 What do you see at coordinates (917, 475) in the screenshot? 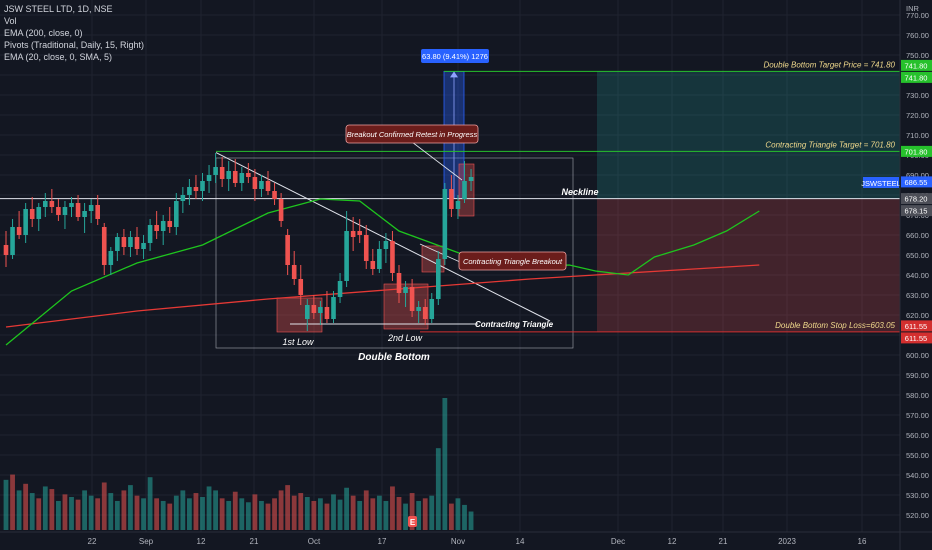
I see `price-tick-label: 540.00` at bounding box center [917, 475].